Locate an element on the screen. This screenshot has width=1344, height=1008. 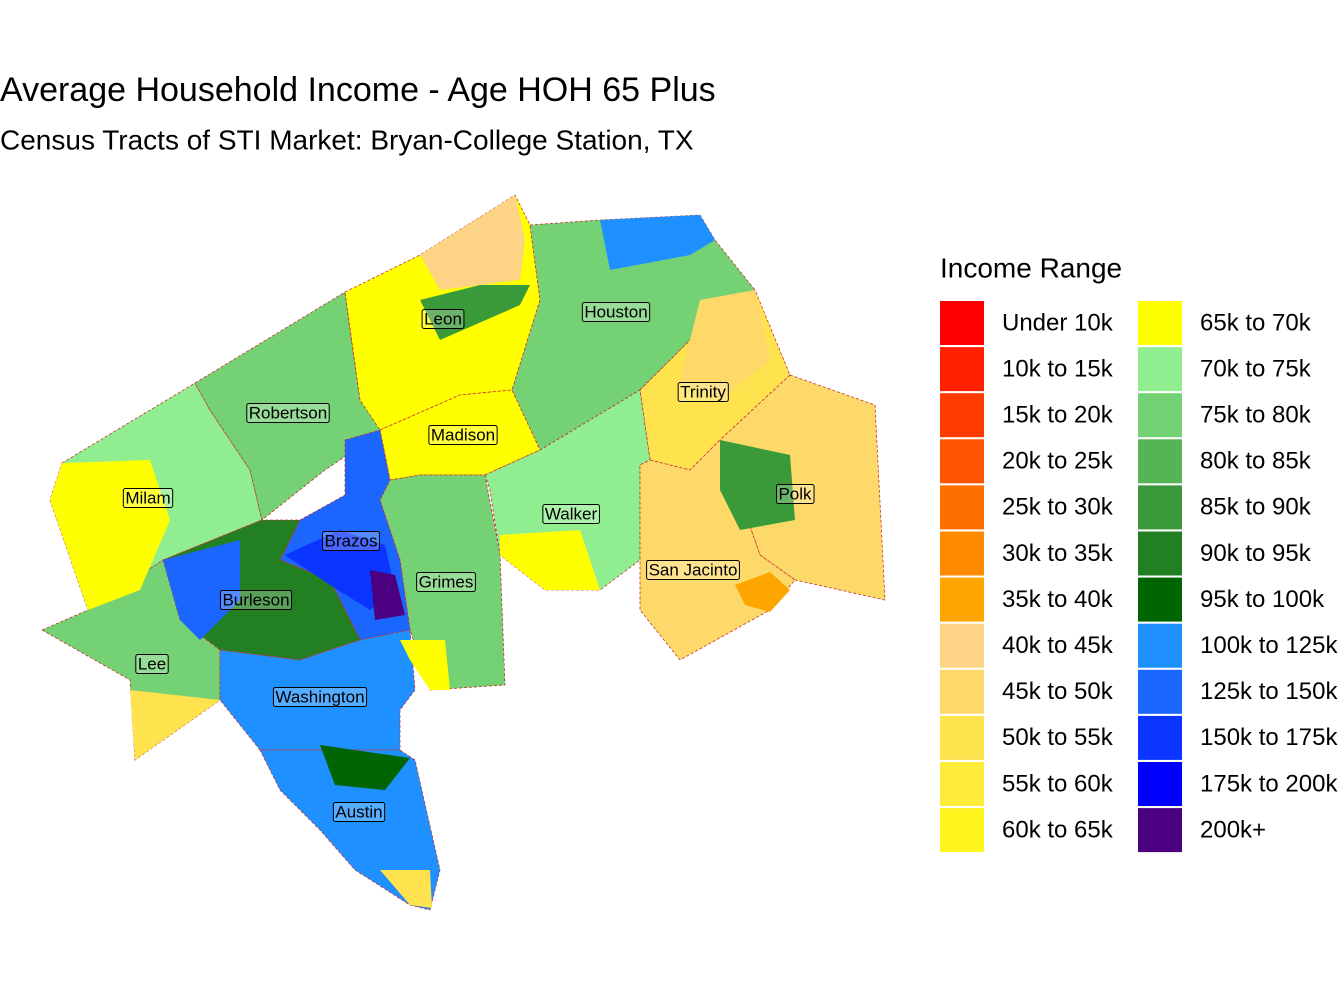
county-label: San Jacinto is located at coordinates (693, 569).